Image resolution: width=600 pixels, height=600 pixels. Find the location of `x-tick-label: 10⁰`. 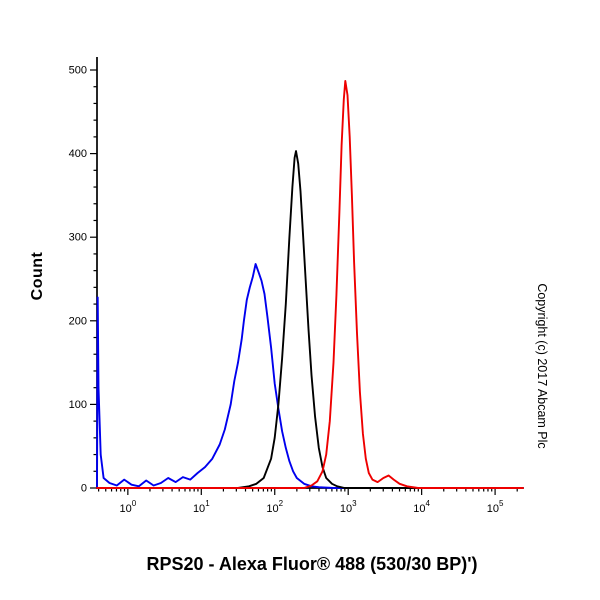

x-tick-label: 10⁰ is located at coordinates (127, 507).